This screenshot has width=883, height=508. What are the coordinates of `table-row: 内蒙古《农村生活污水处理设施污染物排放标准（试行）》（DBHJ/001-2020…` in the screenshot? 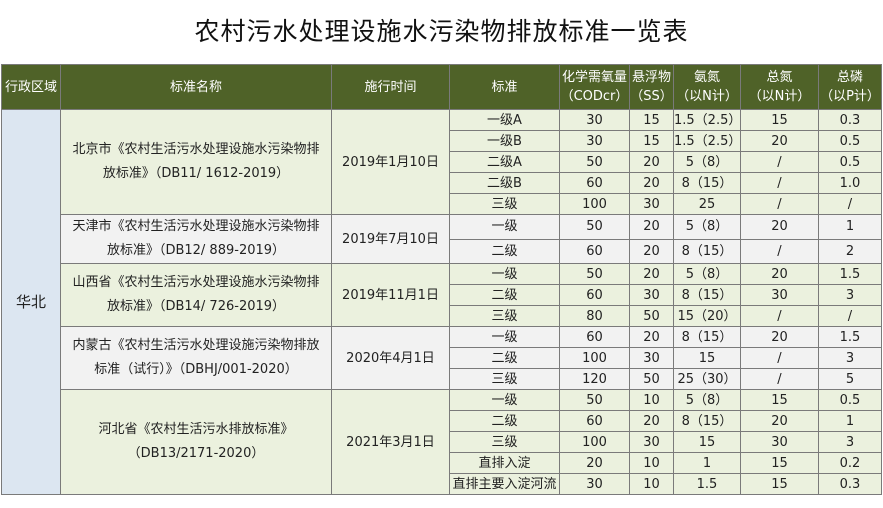 It's located at (442, 358).